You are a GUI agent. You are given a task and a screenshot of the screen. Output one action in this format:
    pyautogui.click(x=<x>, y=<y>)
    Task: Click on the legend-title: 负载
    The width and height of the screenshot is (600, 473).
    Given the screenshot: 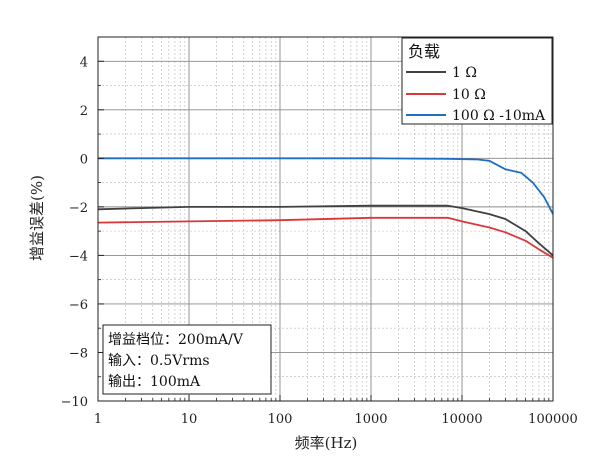 What is the action you would take?
    pyautogui.click(x=424, y=51)
    